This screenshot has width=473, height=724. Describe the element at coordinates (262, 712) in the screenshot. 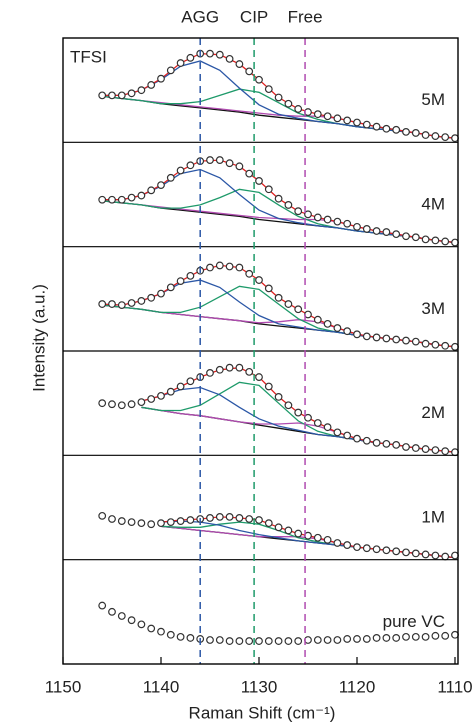

I see `x-axis-label: Raman Shift (cm⁻¹)` at that location.